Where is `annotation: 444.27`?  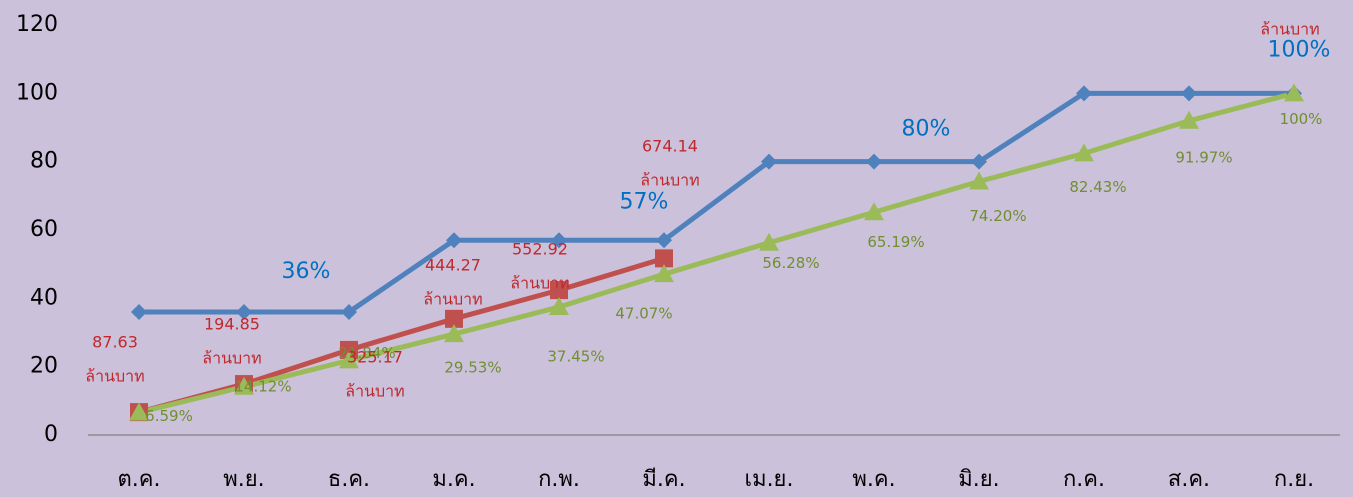
annotation: 444.27 is located at coordinates (453, 265).